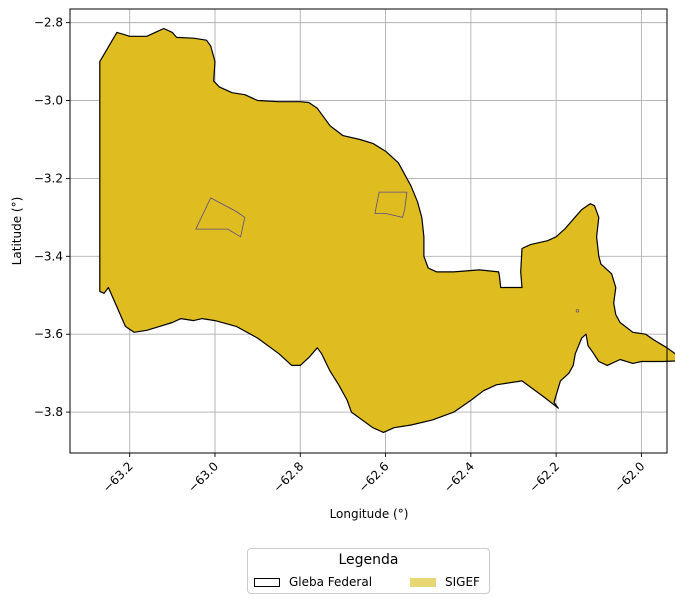 The width and height of the screenshot is (675, 604). What do you see at coordinates (462, 582) in the screenshot?
I see `legend-label-sigef: SIGEF` at bounding box center [462, 582].